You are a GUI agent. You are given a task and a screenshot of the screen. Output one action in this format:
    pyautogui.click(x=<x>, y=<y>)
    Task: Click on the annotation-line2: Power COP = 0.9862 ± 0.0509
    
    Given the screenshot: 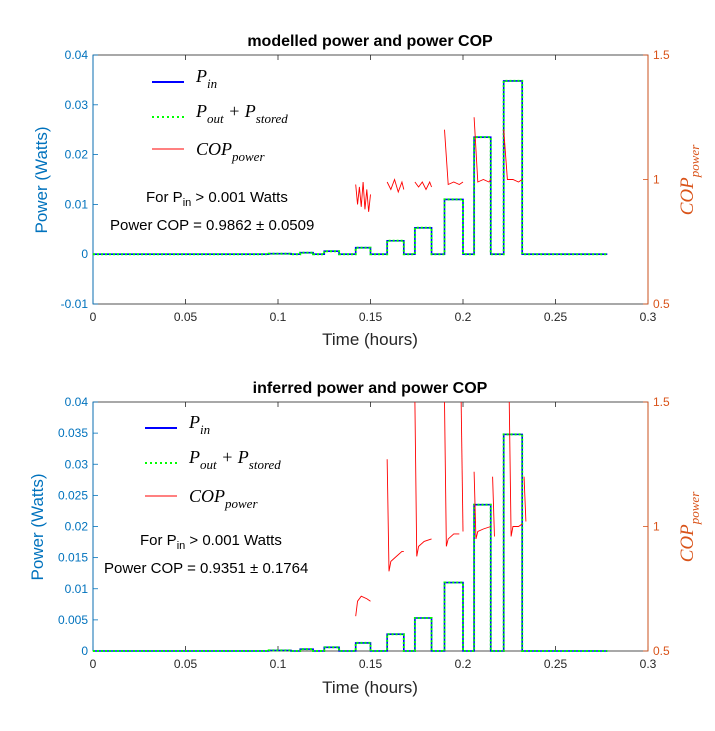 What is the action you would take?
    pyautogui.click(x=212, y=225)
    